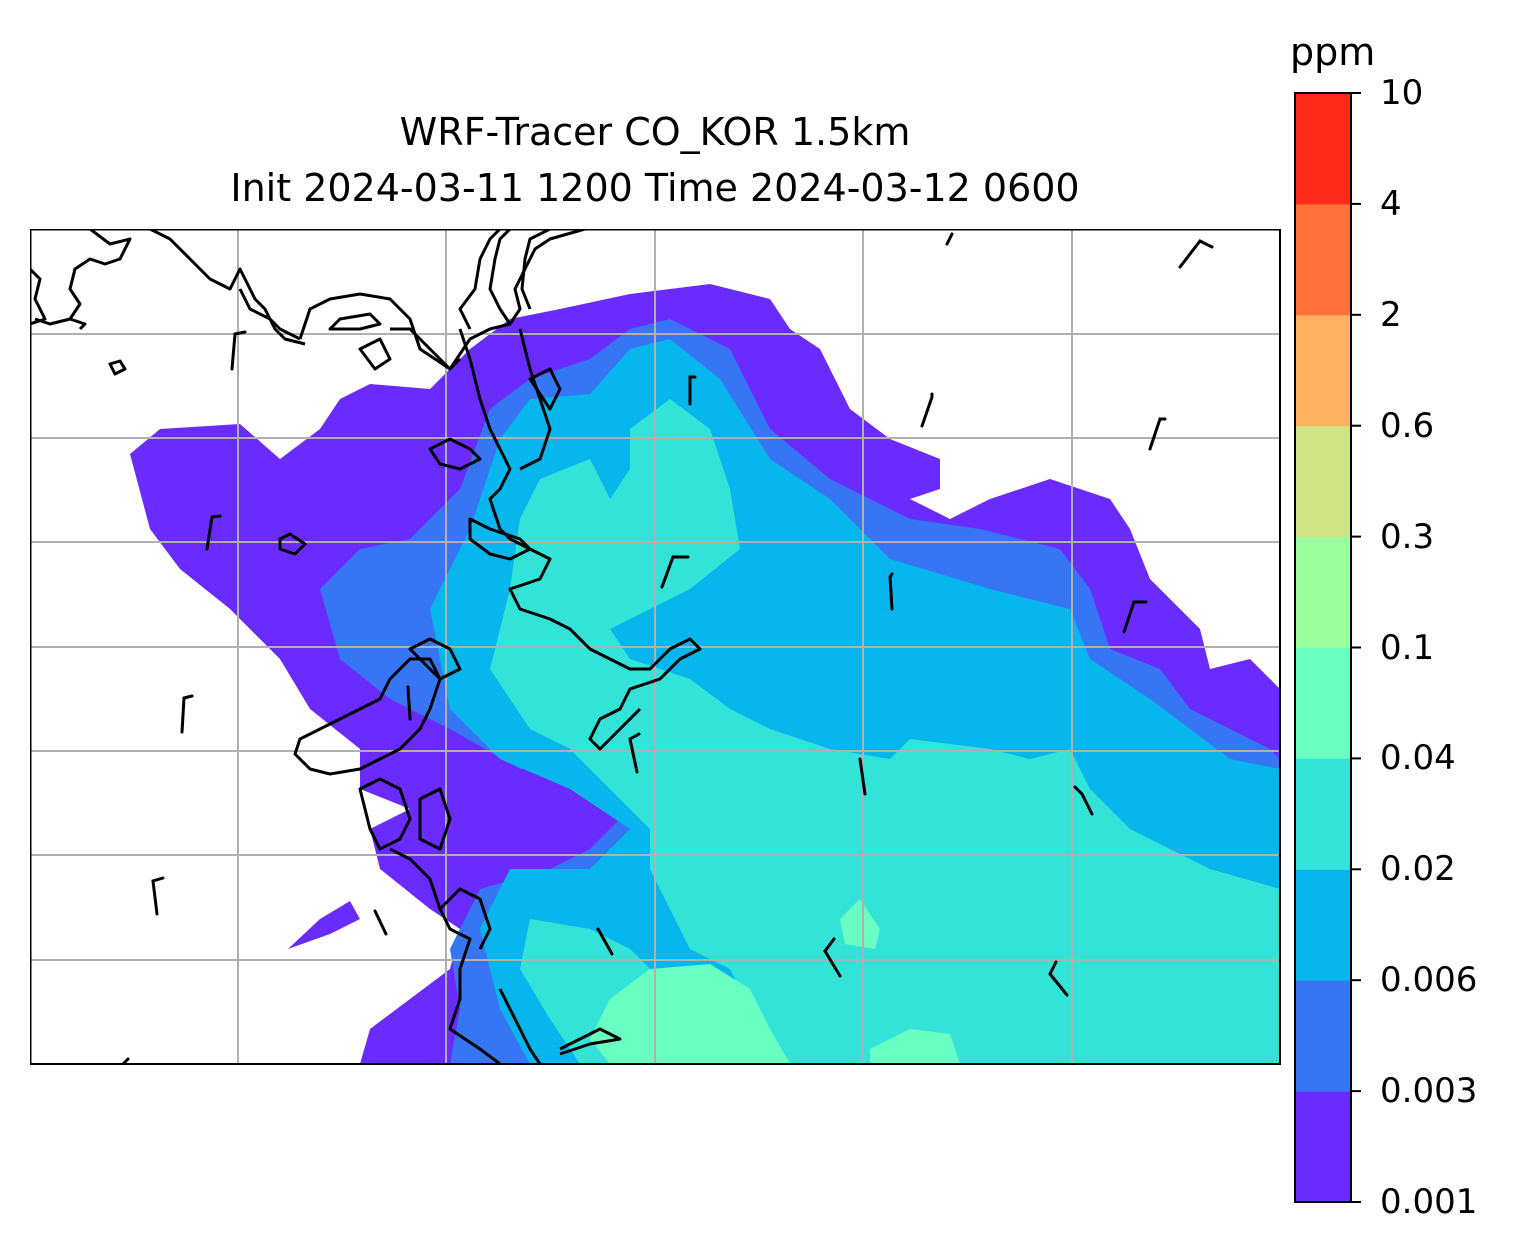 The height and width of the screenshot is (1256, 1528). What do you see at coordinates (1418, 758) in the screenshot?
I see `colorbar-tick-label: 0.04` at bounding box center [1418, 758].